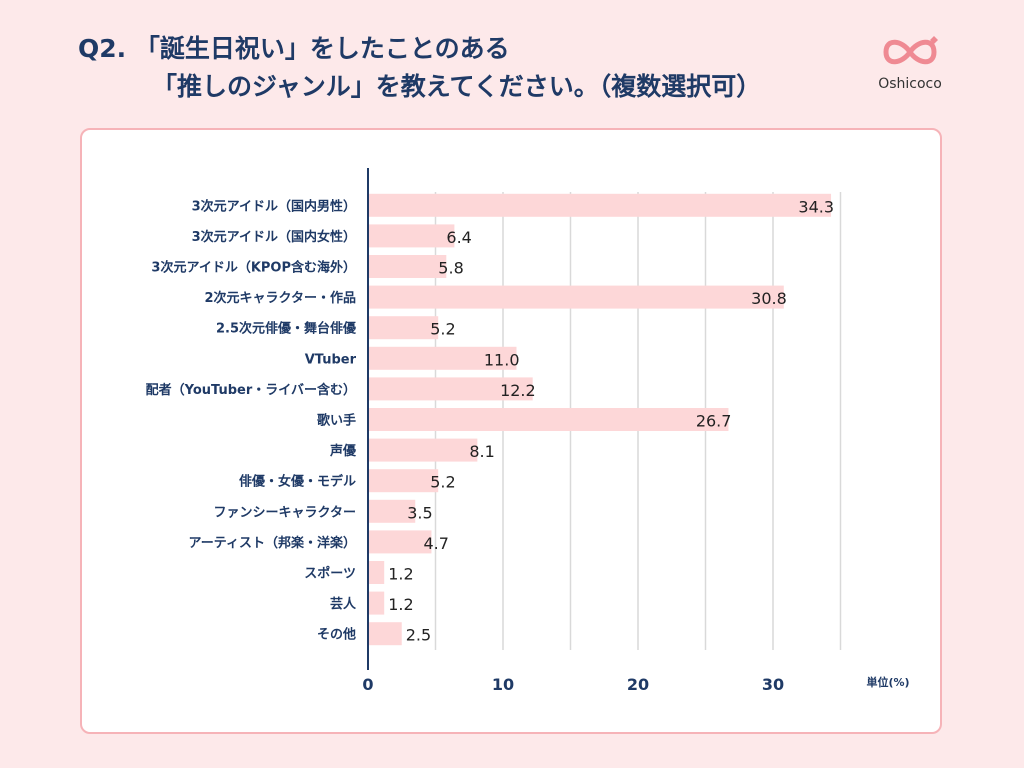 The image size is (1024, 768). Describe the element at coordinates (714, 421) in the screenshot. I see `value-label: 26.7` at that location.